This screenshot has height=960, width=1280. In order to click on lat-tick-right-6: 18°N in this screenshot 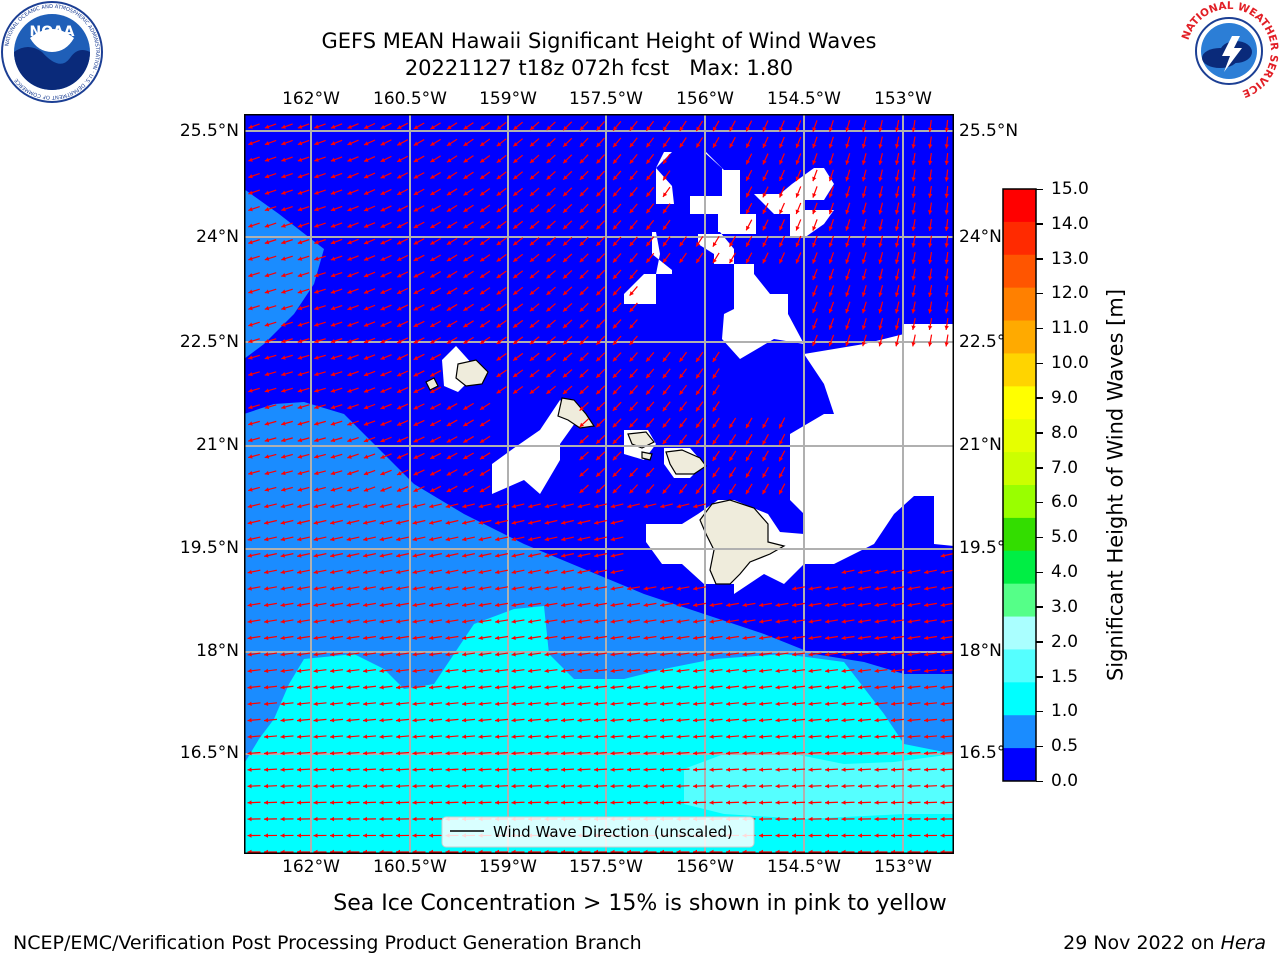, I will do `click(980, 651)`.